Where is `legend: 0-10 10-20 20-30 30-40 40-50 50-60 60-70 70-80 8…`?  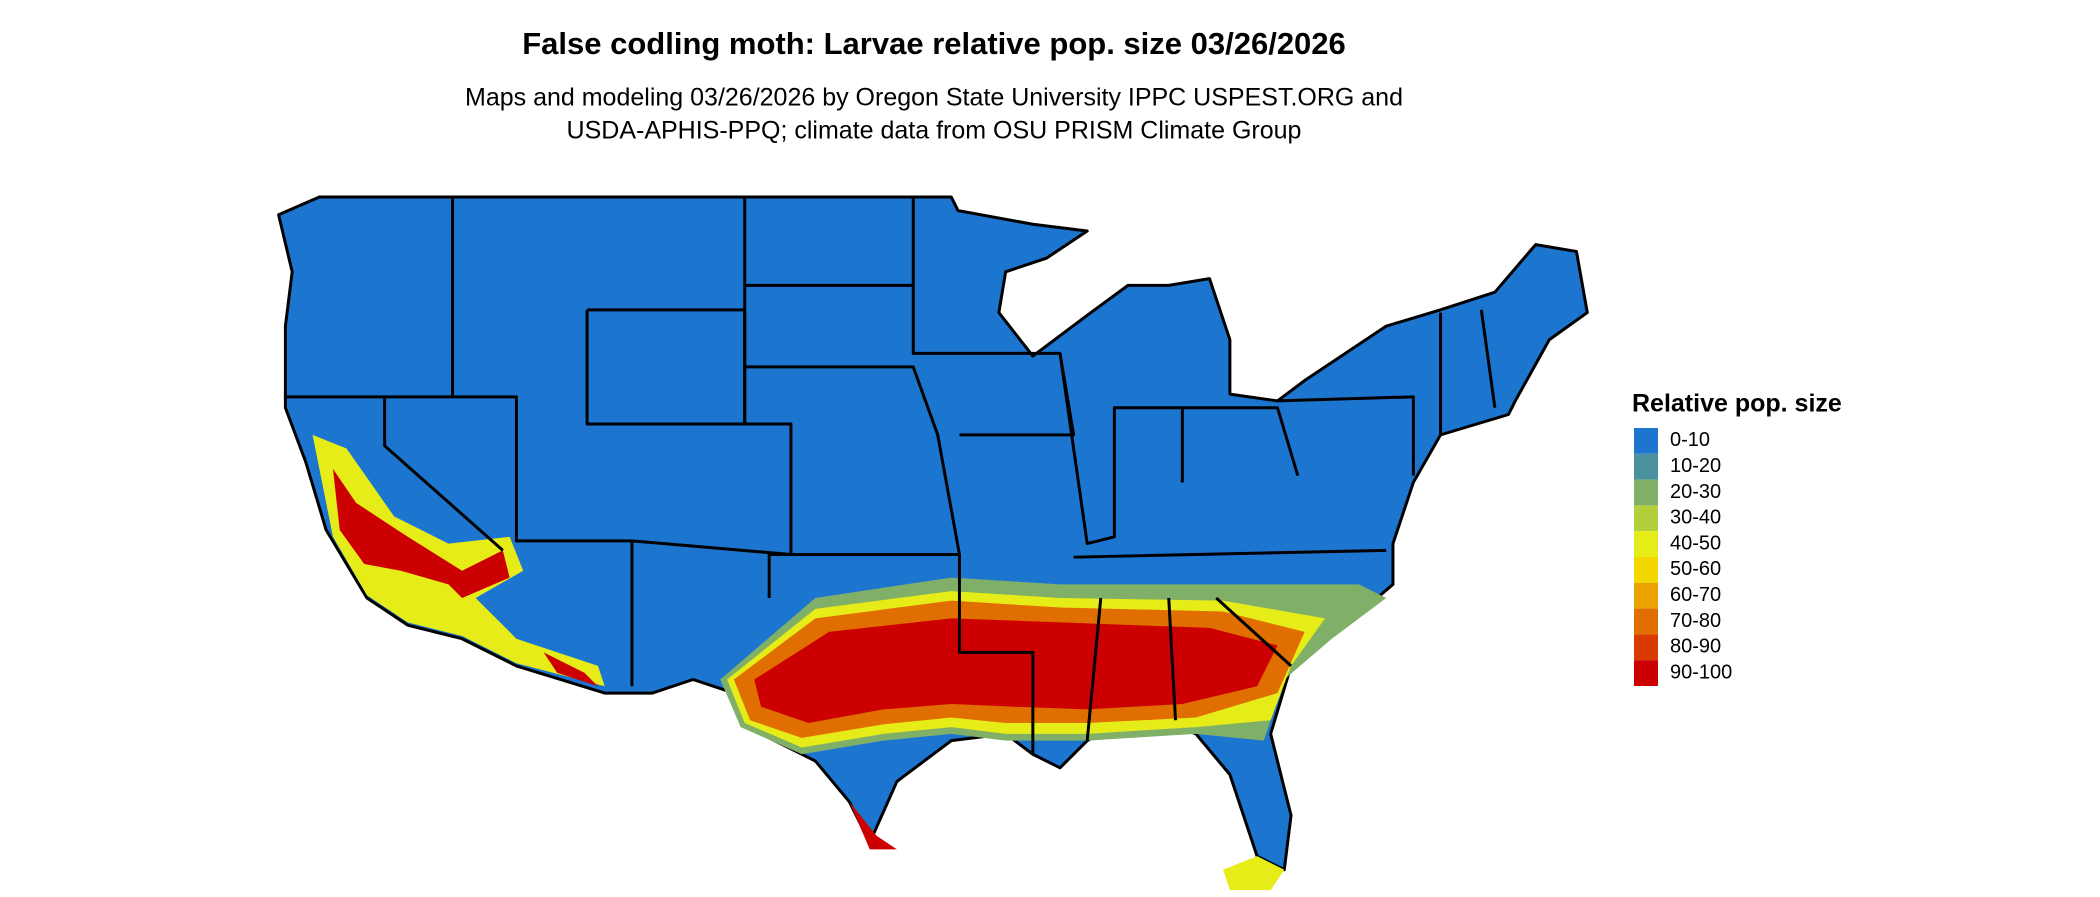 legend: 0-10 10-20 20-30 30-40 40-50 50-60 60-70 70-80 8… is located at coordinates (1683, 557).